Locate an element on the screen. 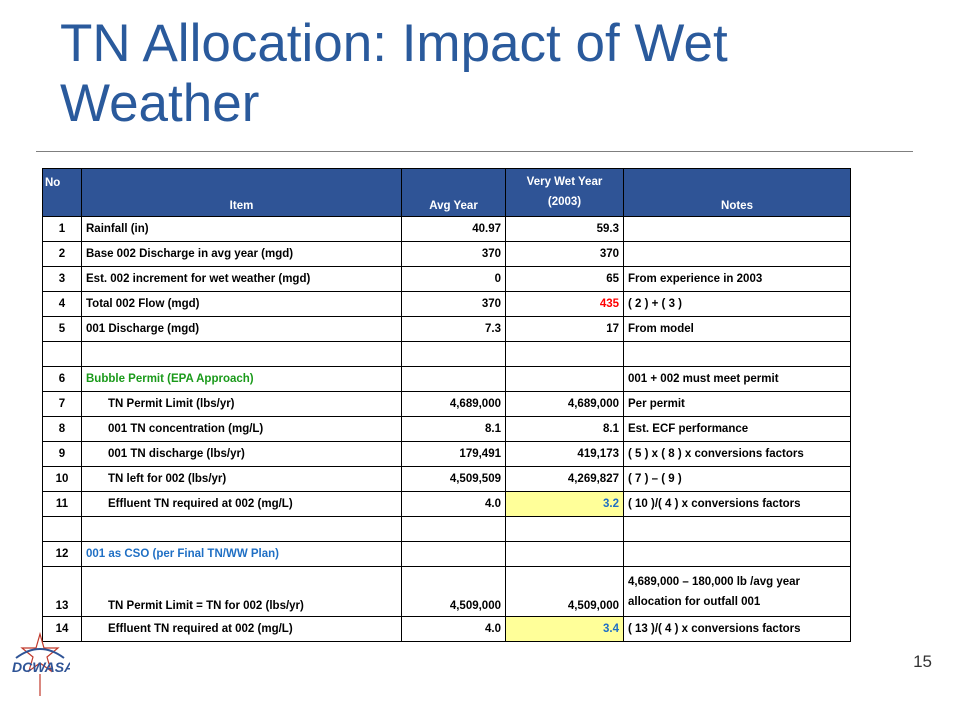 The height and width of the screenshot is (720, 960). row-avg-year: 4,689,000 is located at coordinates (453, 404).